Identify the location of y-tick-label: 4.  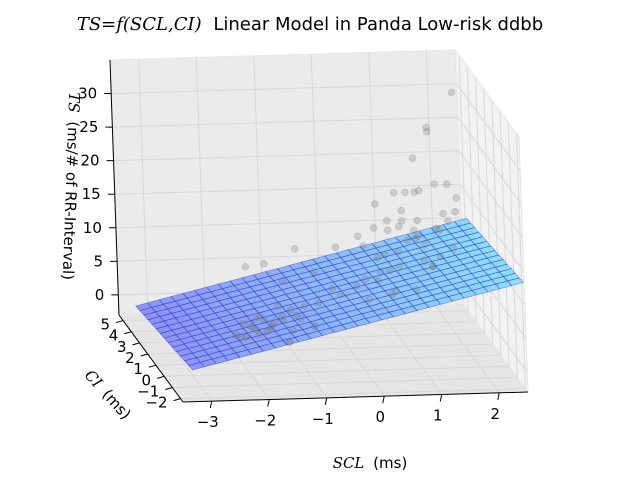
(114, 336).